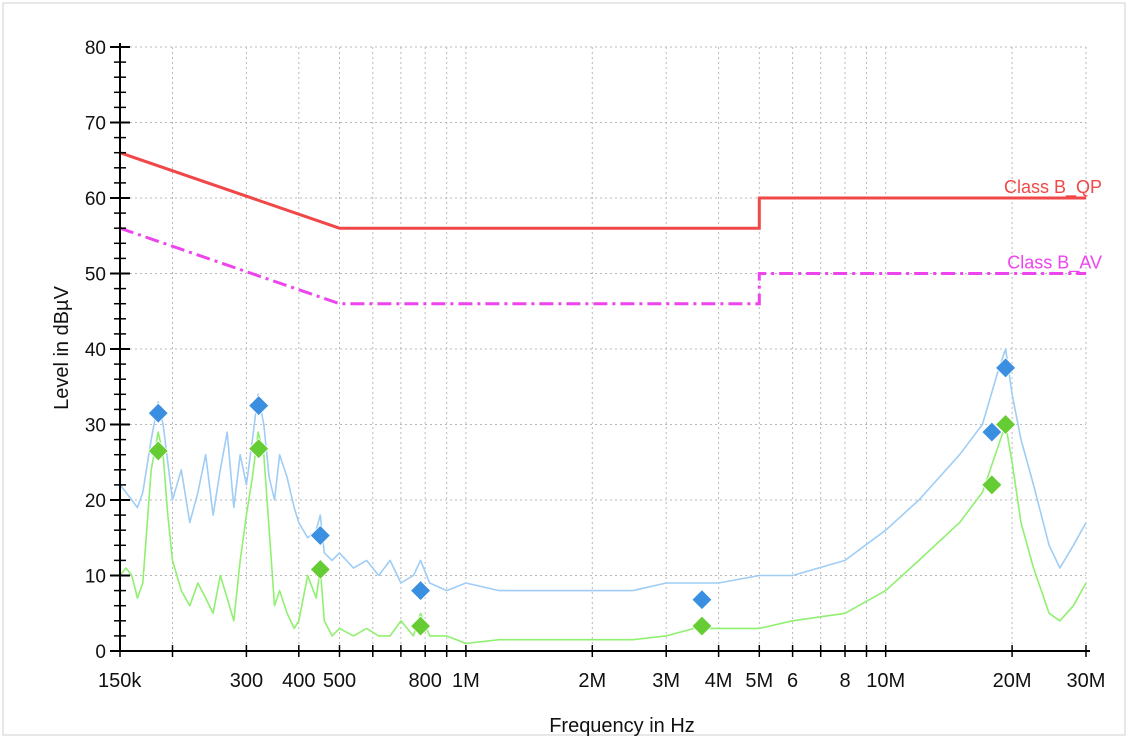 The width and height of the screenshot is (1128, 743). I want to click on x-tick-label: 3M, so click(666, 681).